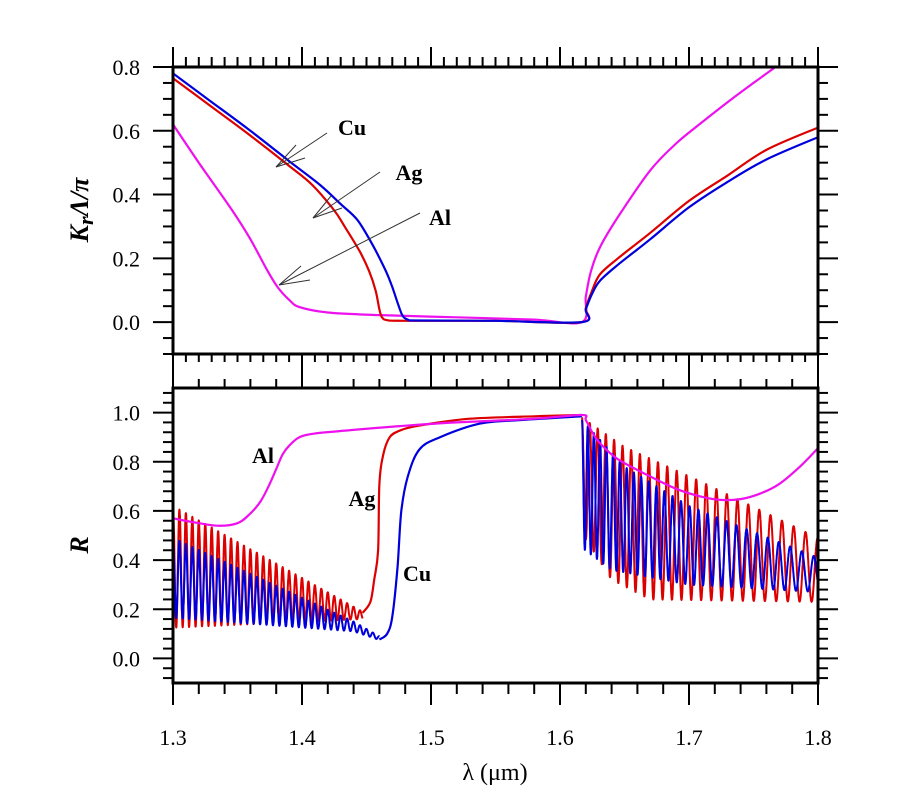 The height and width of the screenshot is (800, 900). What do you see at coordinates (346, 195) in the screenshot?
I see `annotation-arrow-ag` at bounding box center [346, 195].